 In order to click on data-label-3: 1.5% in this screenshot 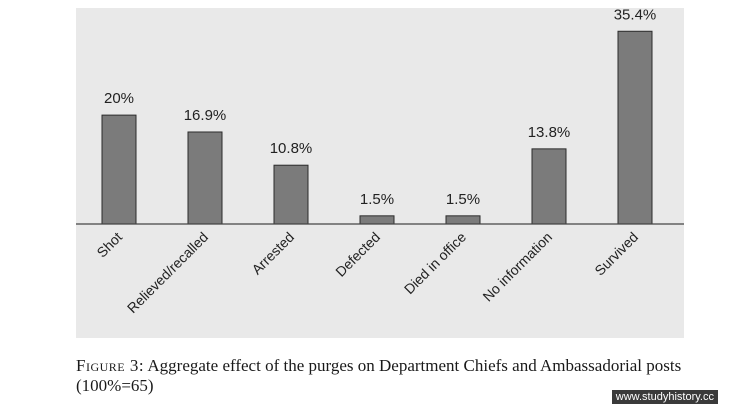, I will do `click(377, 199)`.